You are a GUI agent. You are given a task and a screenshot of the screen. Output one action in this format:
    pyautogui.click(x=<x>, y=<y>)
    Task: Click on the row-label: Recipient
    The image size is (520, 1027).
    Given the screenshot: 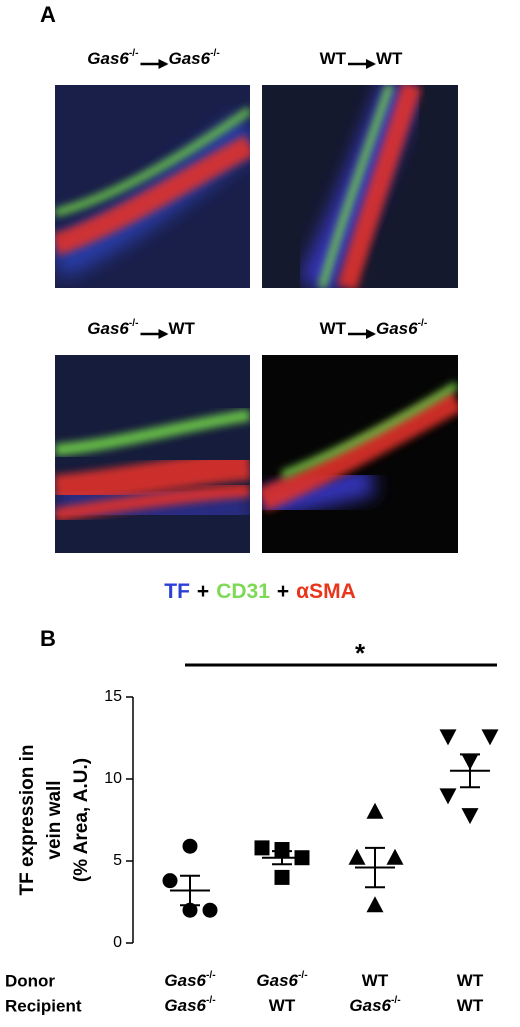 What is the action you would take?
    pyautogui.click(x=43, y=1005)
    